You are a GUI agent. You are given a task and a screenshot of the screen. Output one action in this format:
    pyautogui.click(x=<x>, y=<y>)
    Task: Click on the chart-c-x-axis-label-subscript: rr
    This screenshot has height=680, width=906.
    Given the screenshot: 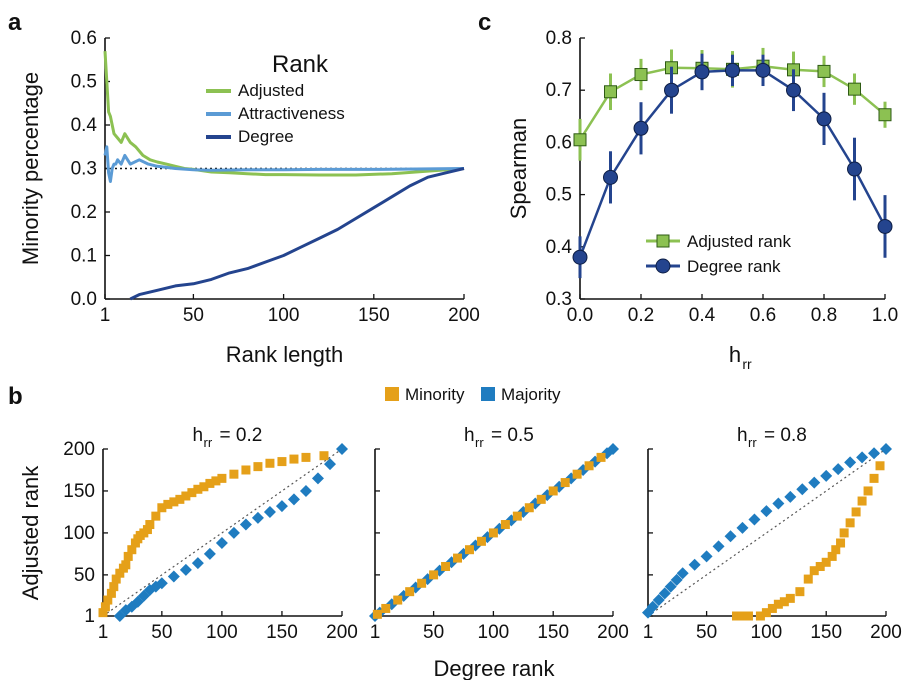 What is the action you would take?
    pyautogui.click(x=747, y=364)
    